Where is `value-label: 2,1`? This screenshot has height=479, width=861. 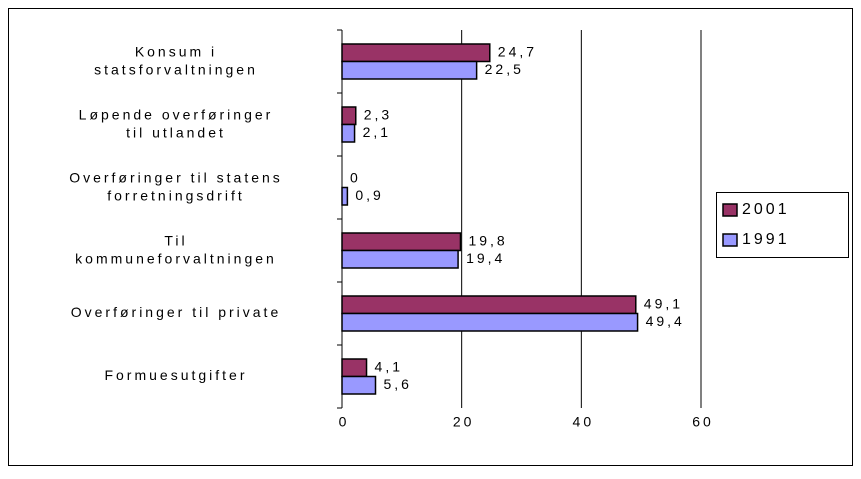
value-label: 2,1 is located at coordinates (377, 132).